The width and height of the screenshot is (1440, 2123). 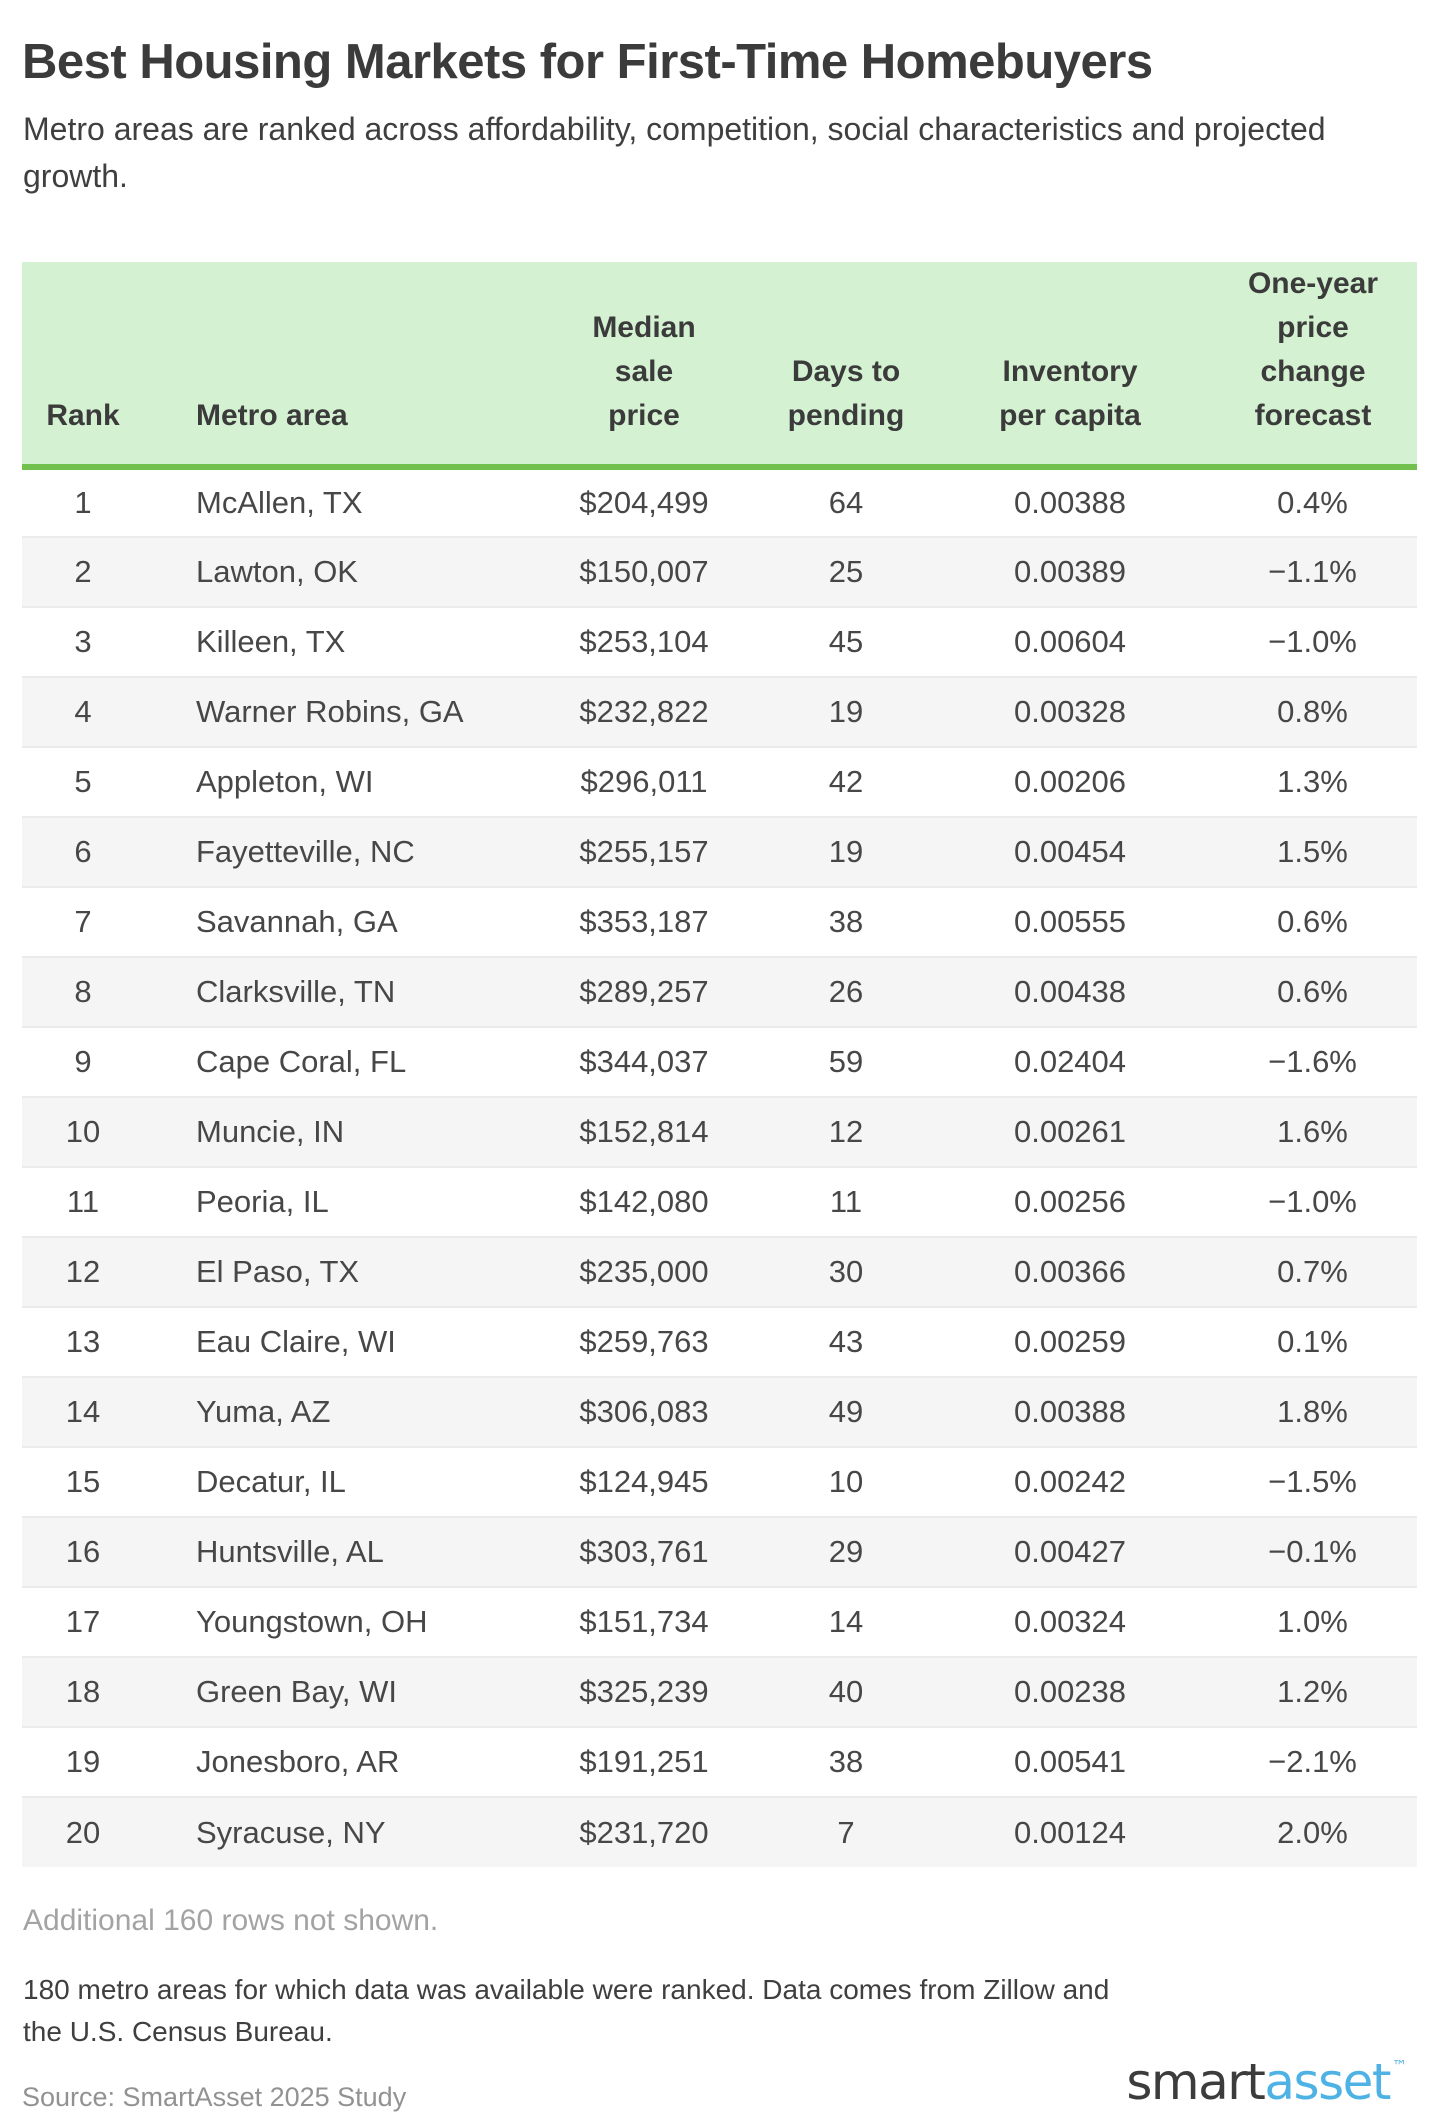 I want to click on inventory-per-capita-cell: 0.00206, so click(x=1070, y=782).